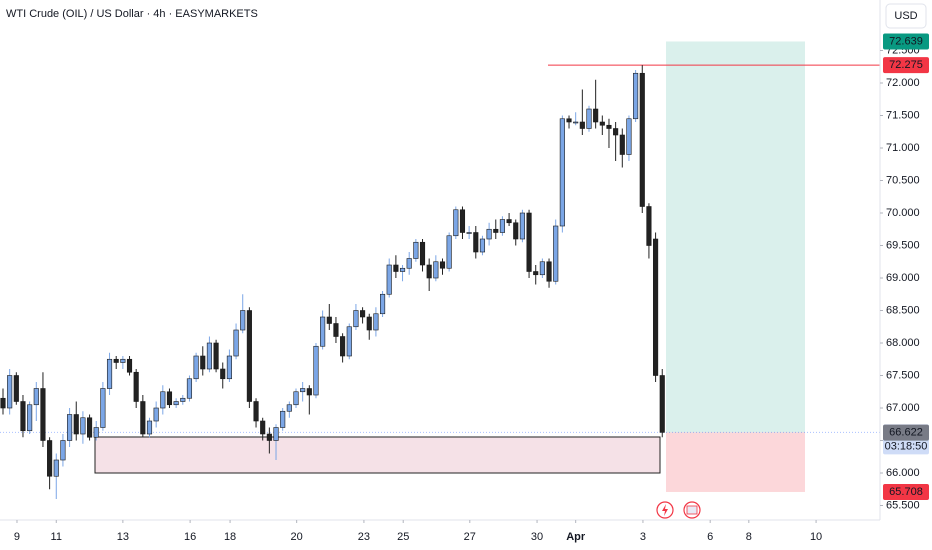 This screenshot has width=932, height=550. What do you see at coordinates (903, 245) in the screenshot?
I see `y-tick-label: 69.500` at bounding box center [903, 245].